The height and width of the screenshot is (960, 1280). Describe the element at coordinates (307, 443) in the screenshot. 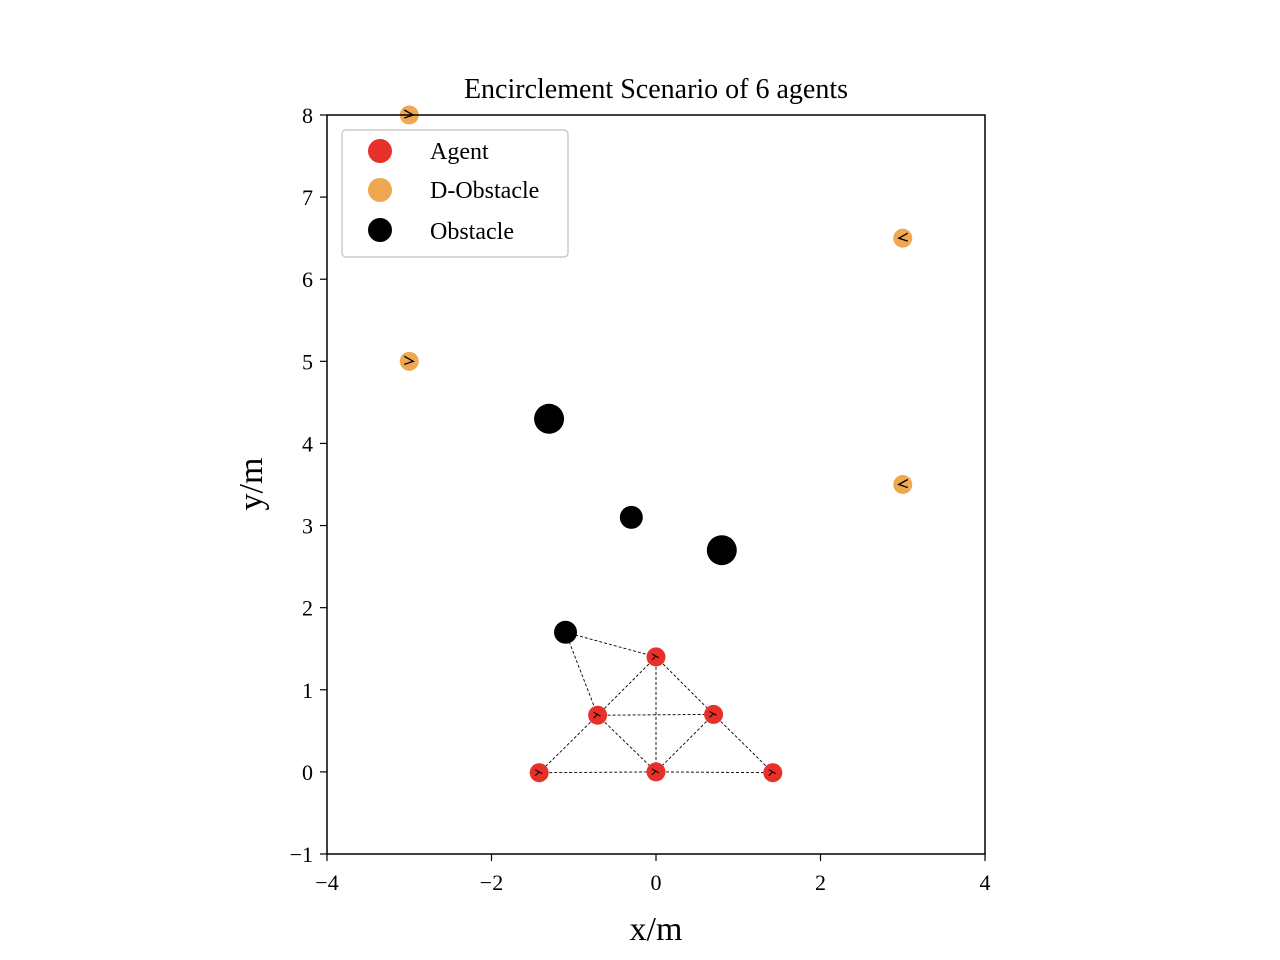

I see `y-tick-label: 4` at that location.